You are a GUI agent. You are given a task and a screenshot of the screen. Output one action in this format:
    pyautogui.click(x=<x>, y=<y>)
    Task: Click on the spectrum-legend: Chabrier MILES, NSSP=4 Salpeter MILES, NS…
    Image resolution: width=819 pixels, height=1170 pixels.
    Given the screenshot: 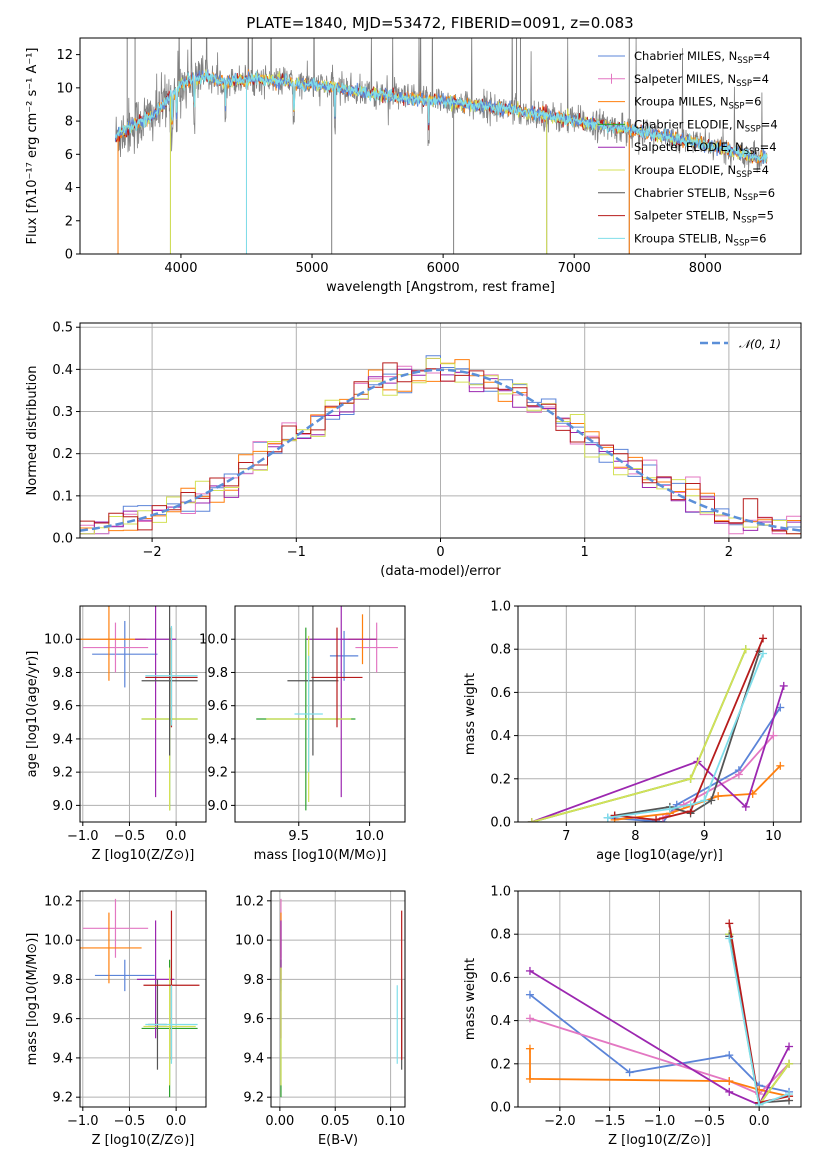 What is the action you would take?
    pyautogui.click(x=688, y=148)
    